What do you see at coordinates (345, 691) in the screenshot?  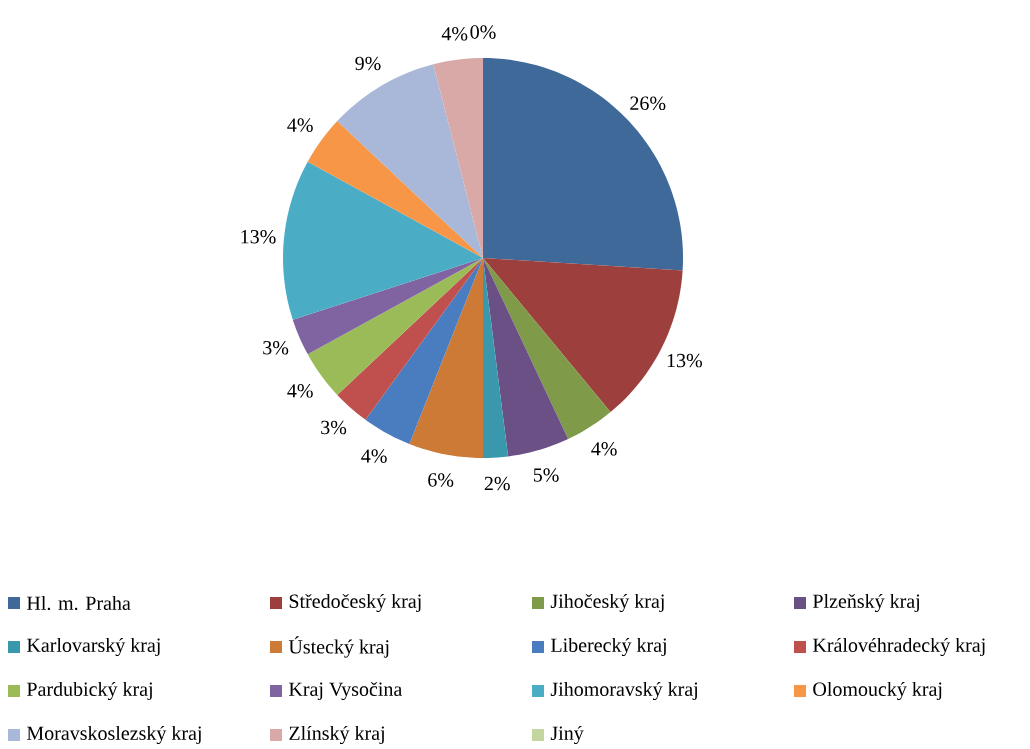 I see `legend-label: Kraj Vysočina` at bounding box center [345, 691].